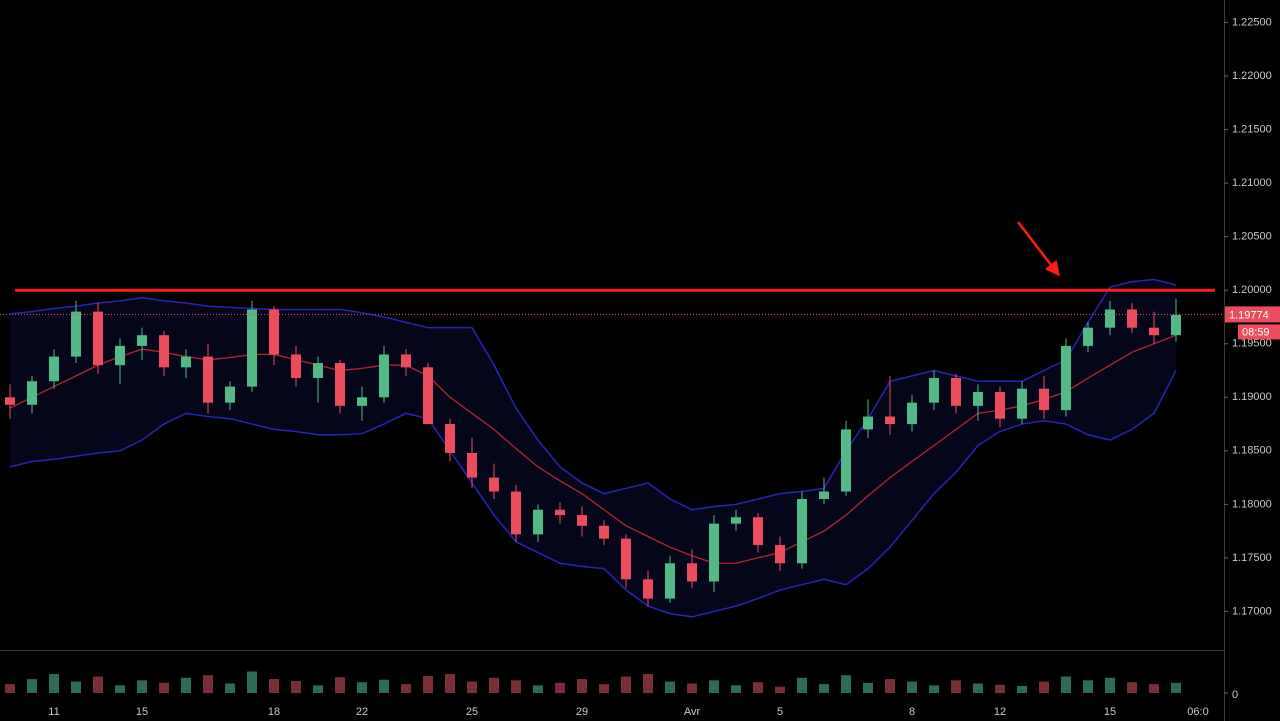 This screenshot has width=1280, height=721. What do you see at coordinates (582, 712) in the screenshot?
I see `x-tick-label: 29` at bounding box center [582, 712].